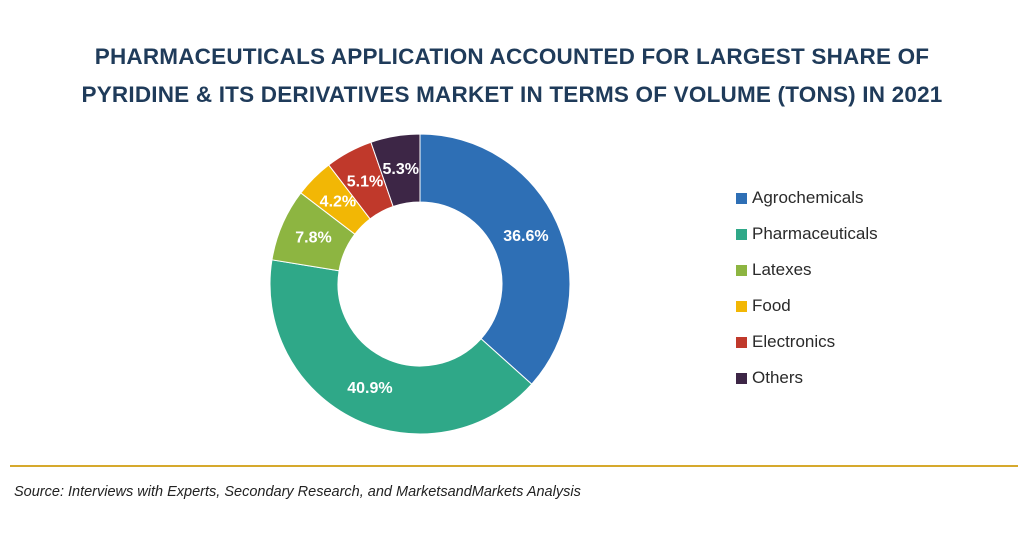  I want to click on legend-label: Agrochemicals, so click(808, 197).